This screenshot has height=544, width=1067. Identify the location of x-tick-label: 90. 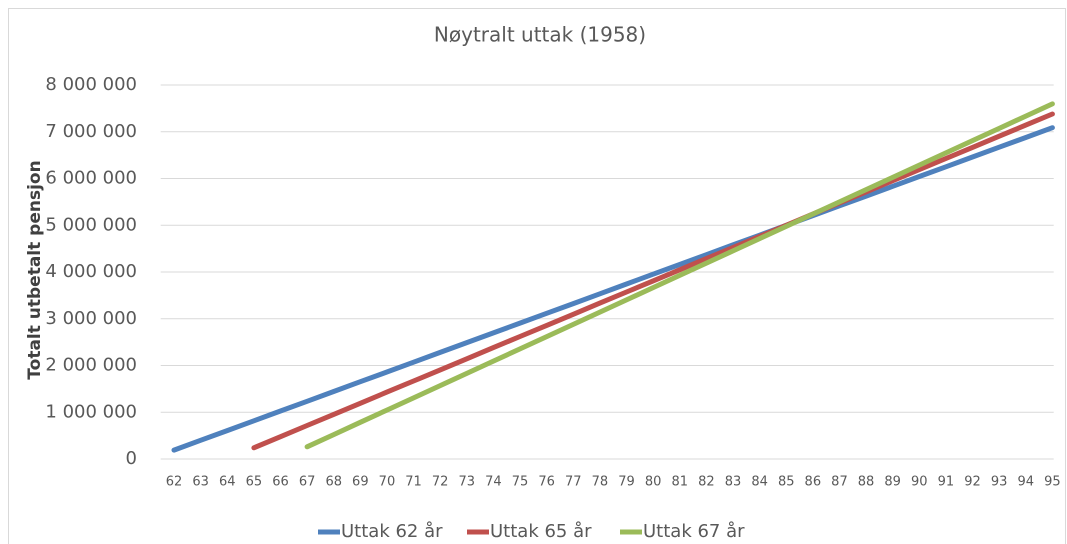
(919, 482).